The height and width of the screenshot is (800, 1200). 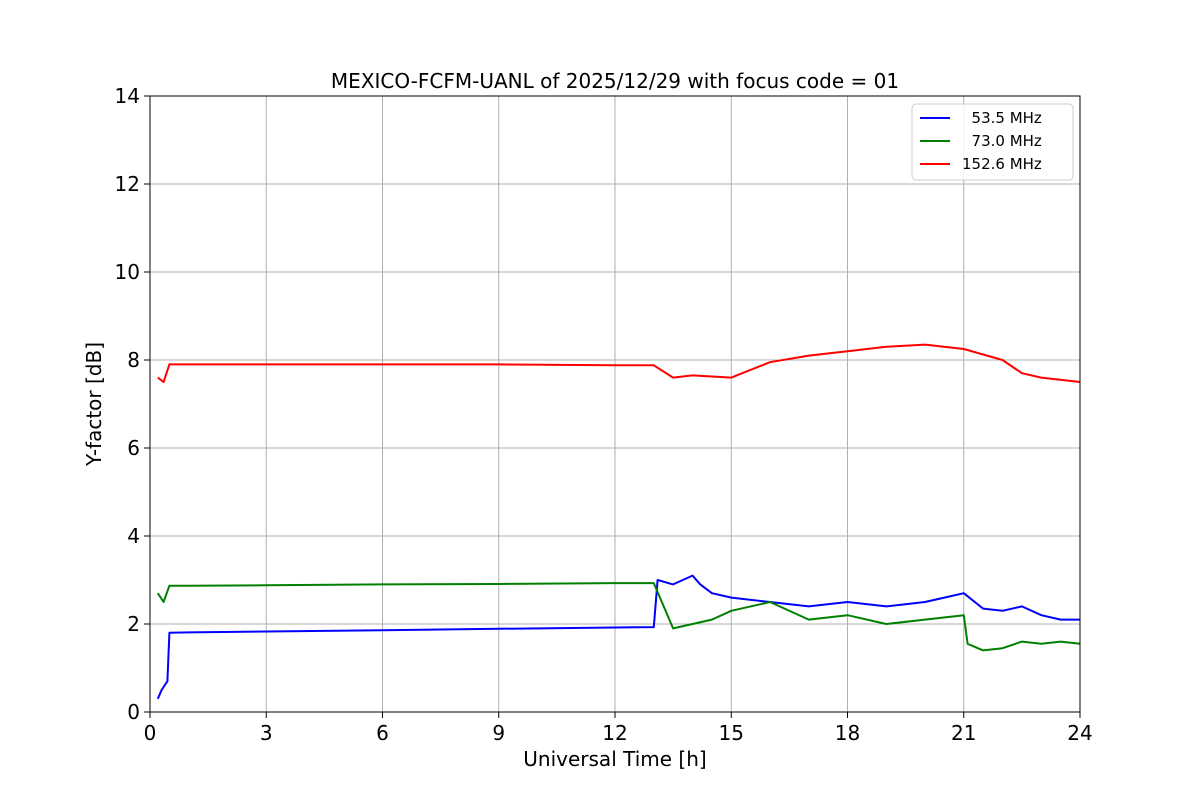 What do you see at coordinates (1002, 118) in the screenshot?
I see `legend-label-0: 53.5 MHz` at bounding box center [1002, 118].